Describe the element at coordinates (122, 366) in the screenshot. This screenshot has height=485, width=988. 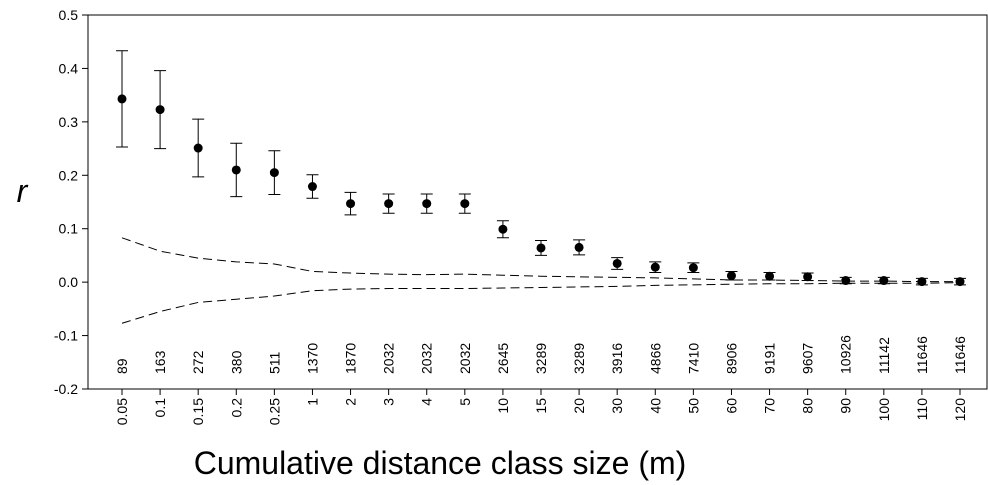
I see `sample-size: 89` at that location.